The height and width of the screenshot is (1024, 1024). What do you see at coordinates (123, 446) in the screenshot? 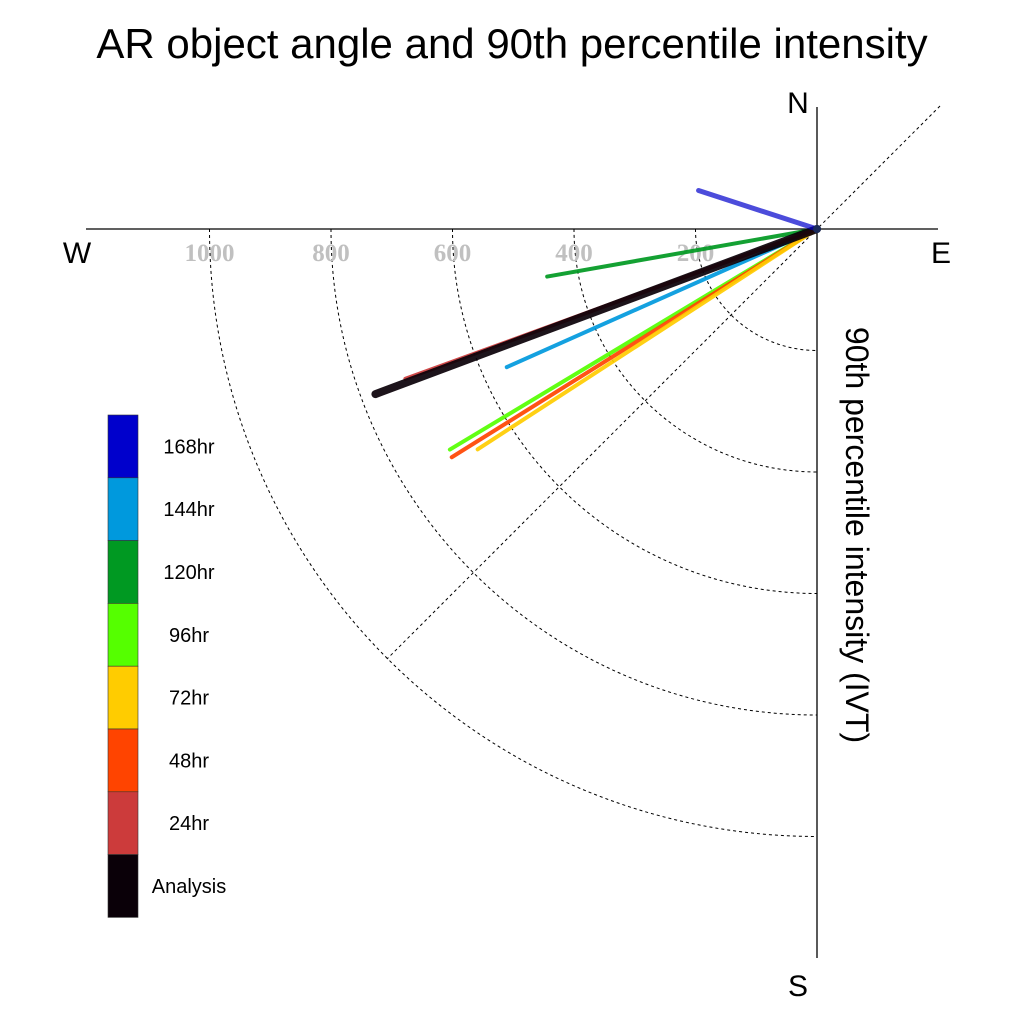
I see `legend-swatch-168hr` at bounding box center [123, 446].